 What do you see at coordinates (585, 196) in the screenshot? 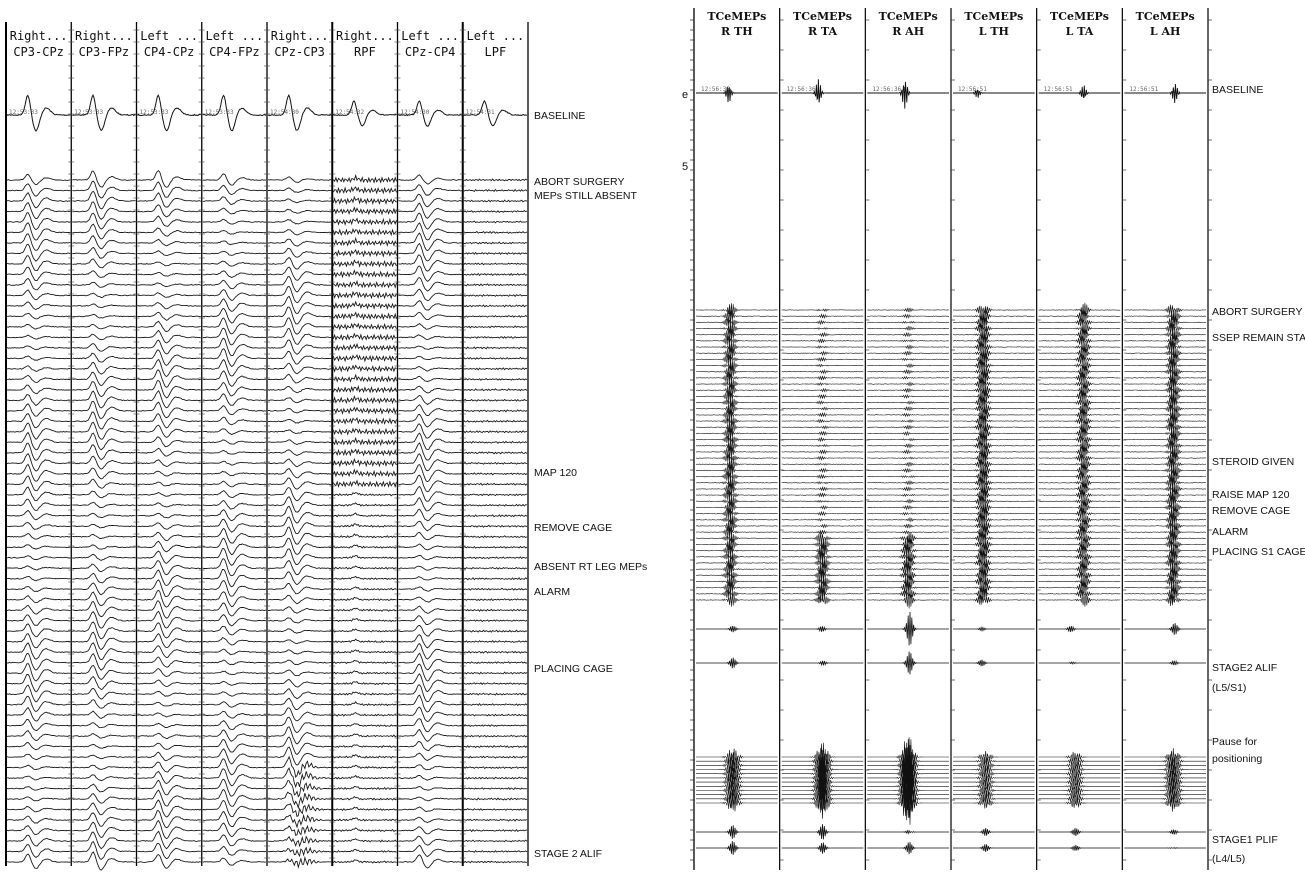
I see `ssep-event-annotation: MEPs STILL ABSENT` at bounding box center [585, 196].